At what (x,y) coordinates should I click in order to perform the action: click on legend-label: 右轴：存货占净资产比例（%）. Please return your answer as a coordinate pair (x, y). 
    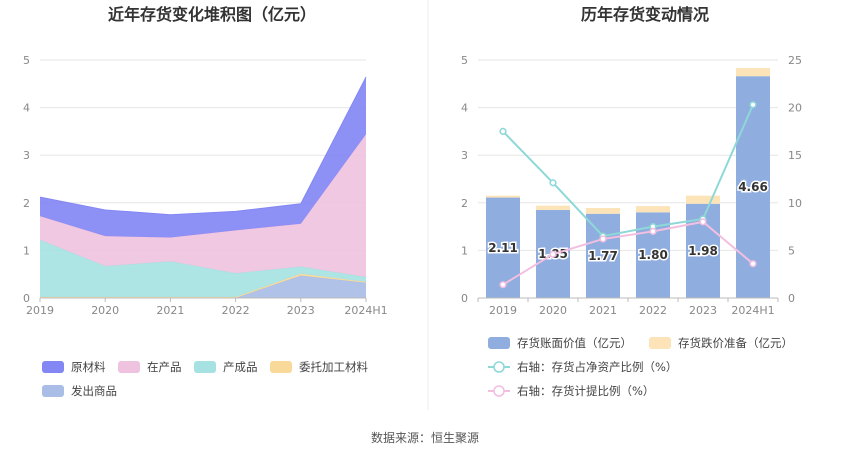
    Looking at the image, I should click on (597, 367).